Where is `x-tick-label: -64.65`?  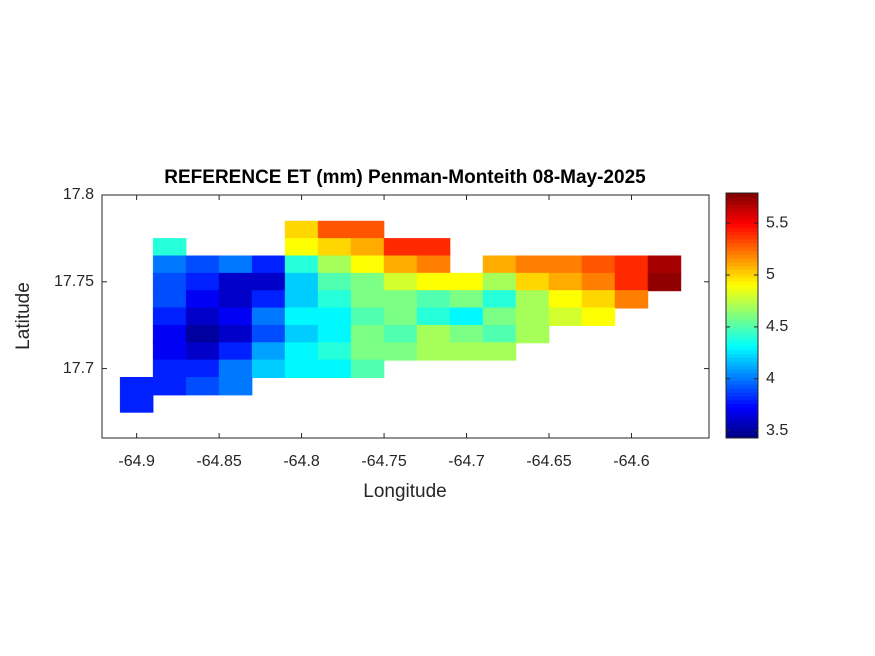 x-tick-label: -64.65 is located at coordinates (548, 461).